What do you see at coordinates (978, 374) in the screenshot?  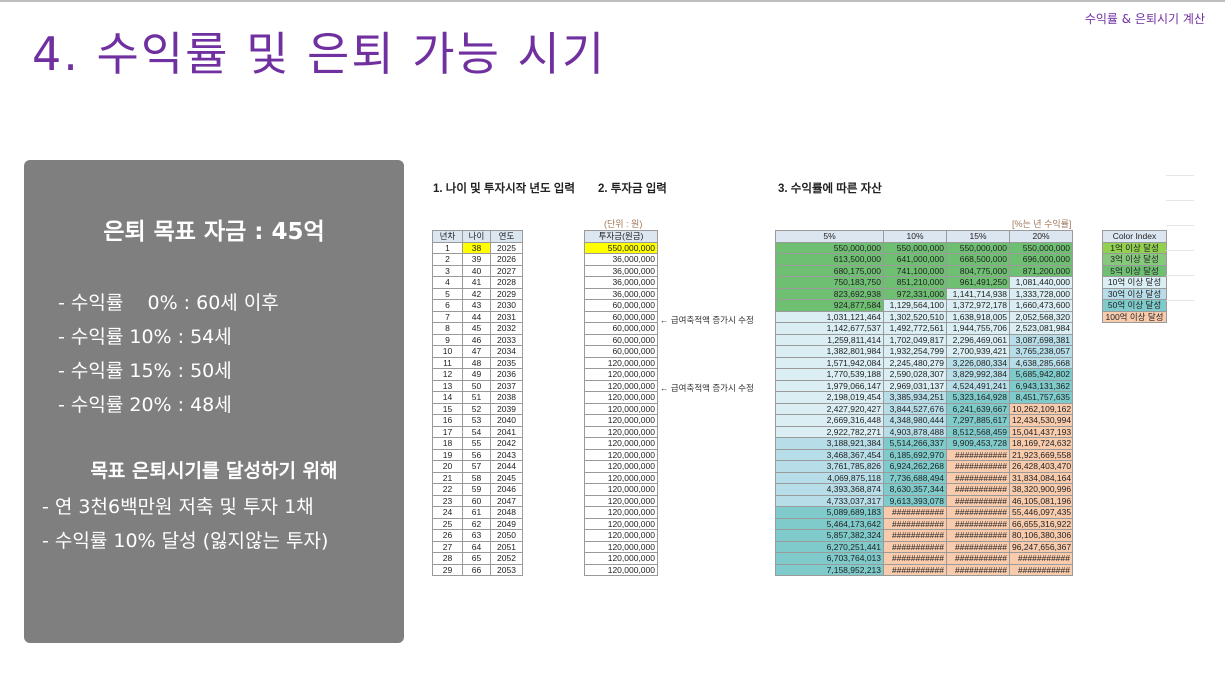 I see `asset-cell: 3,829,992,384` at bounding box center [978, 374].